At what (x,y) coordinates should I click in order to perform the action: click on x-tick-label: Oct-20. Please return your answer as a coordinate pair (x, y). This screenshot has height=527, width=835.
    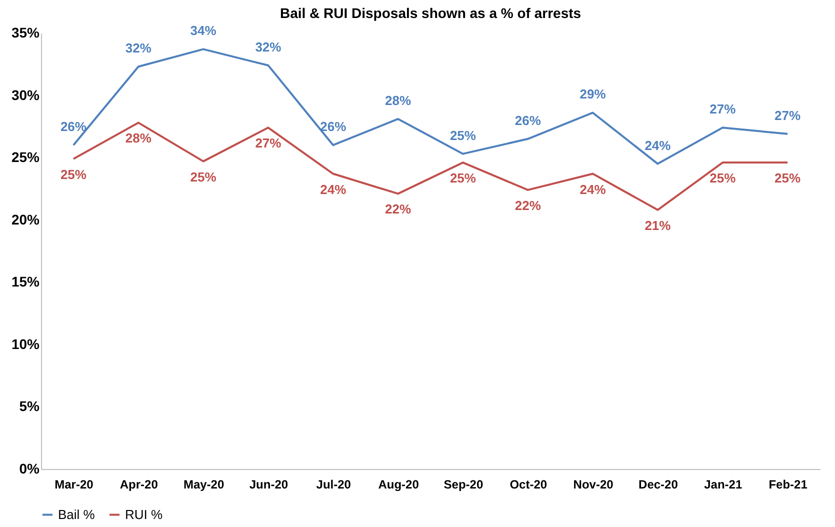
    Looking at the image, I should click on (529, 485).